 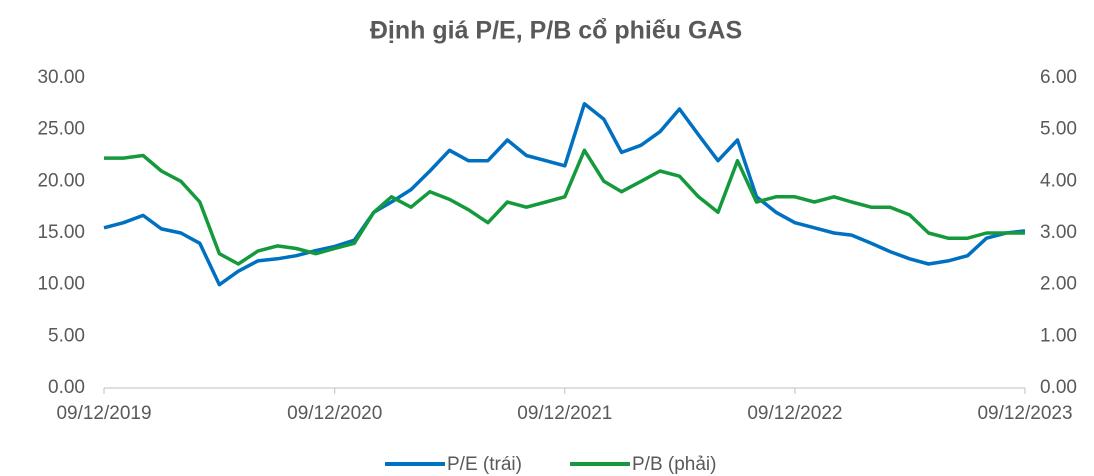 What do you see at coordinates (66, 387) in the screenshot?
I see `y-tick-label: 0.00` at bounding box center [66, 387].